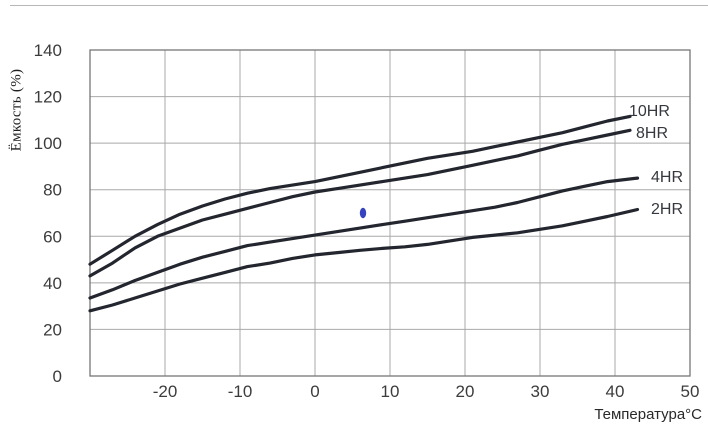 This screenshot has height=438, width=708. What do you see at coordinates (48, 50) in the screenshot?
I see `y-tick-label: 140` at bounding box center [48, 50].